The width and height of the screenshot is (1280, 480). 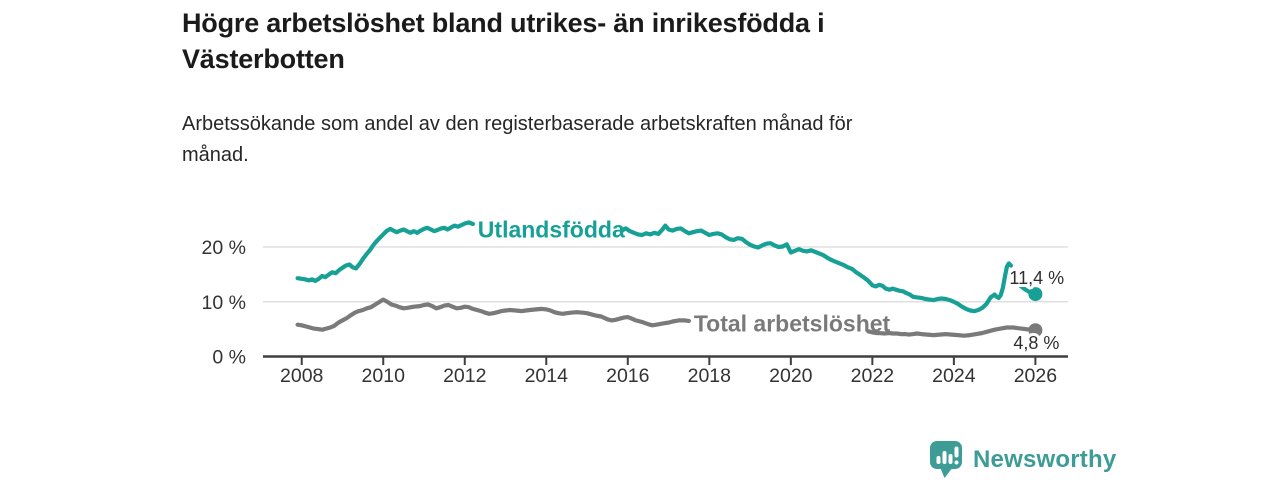 I want to click on x-tick-label-2020: 2020, so click(x=791, y=376).